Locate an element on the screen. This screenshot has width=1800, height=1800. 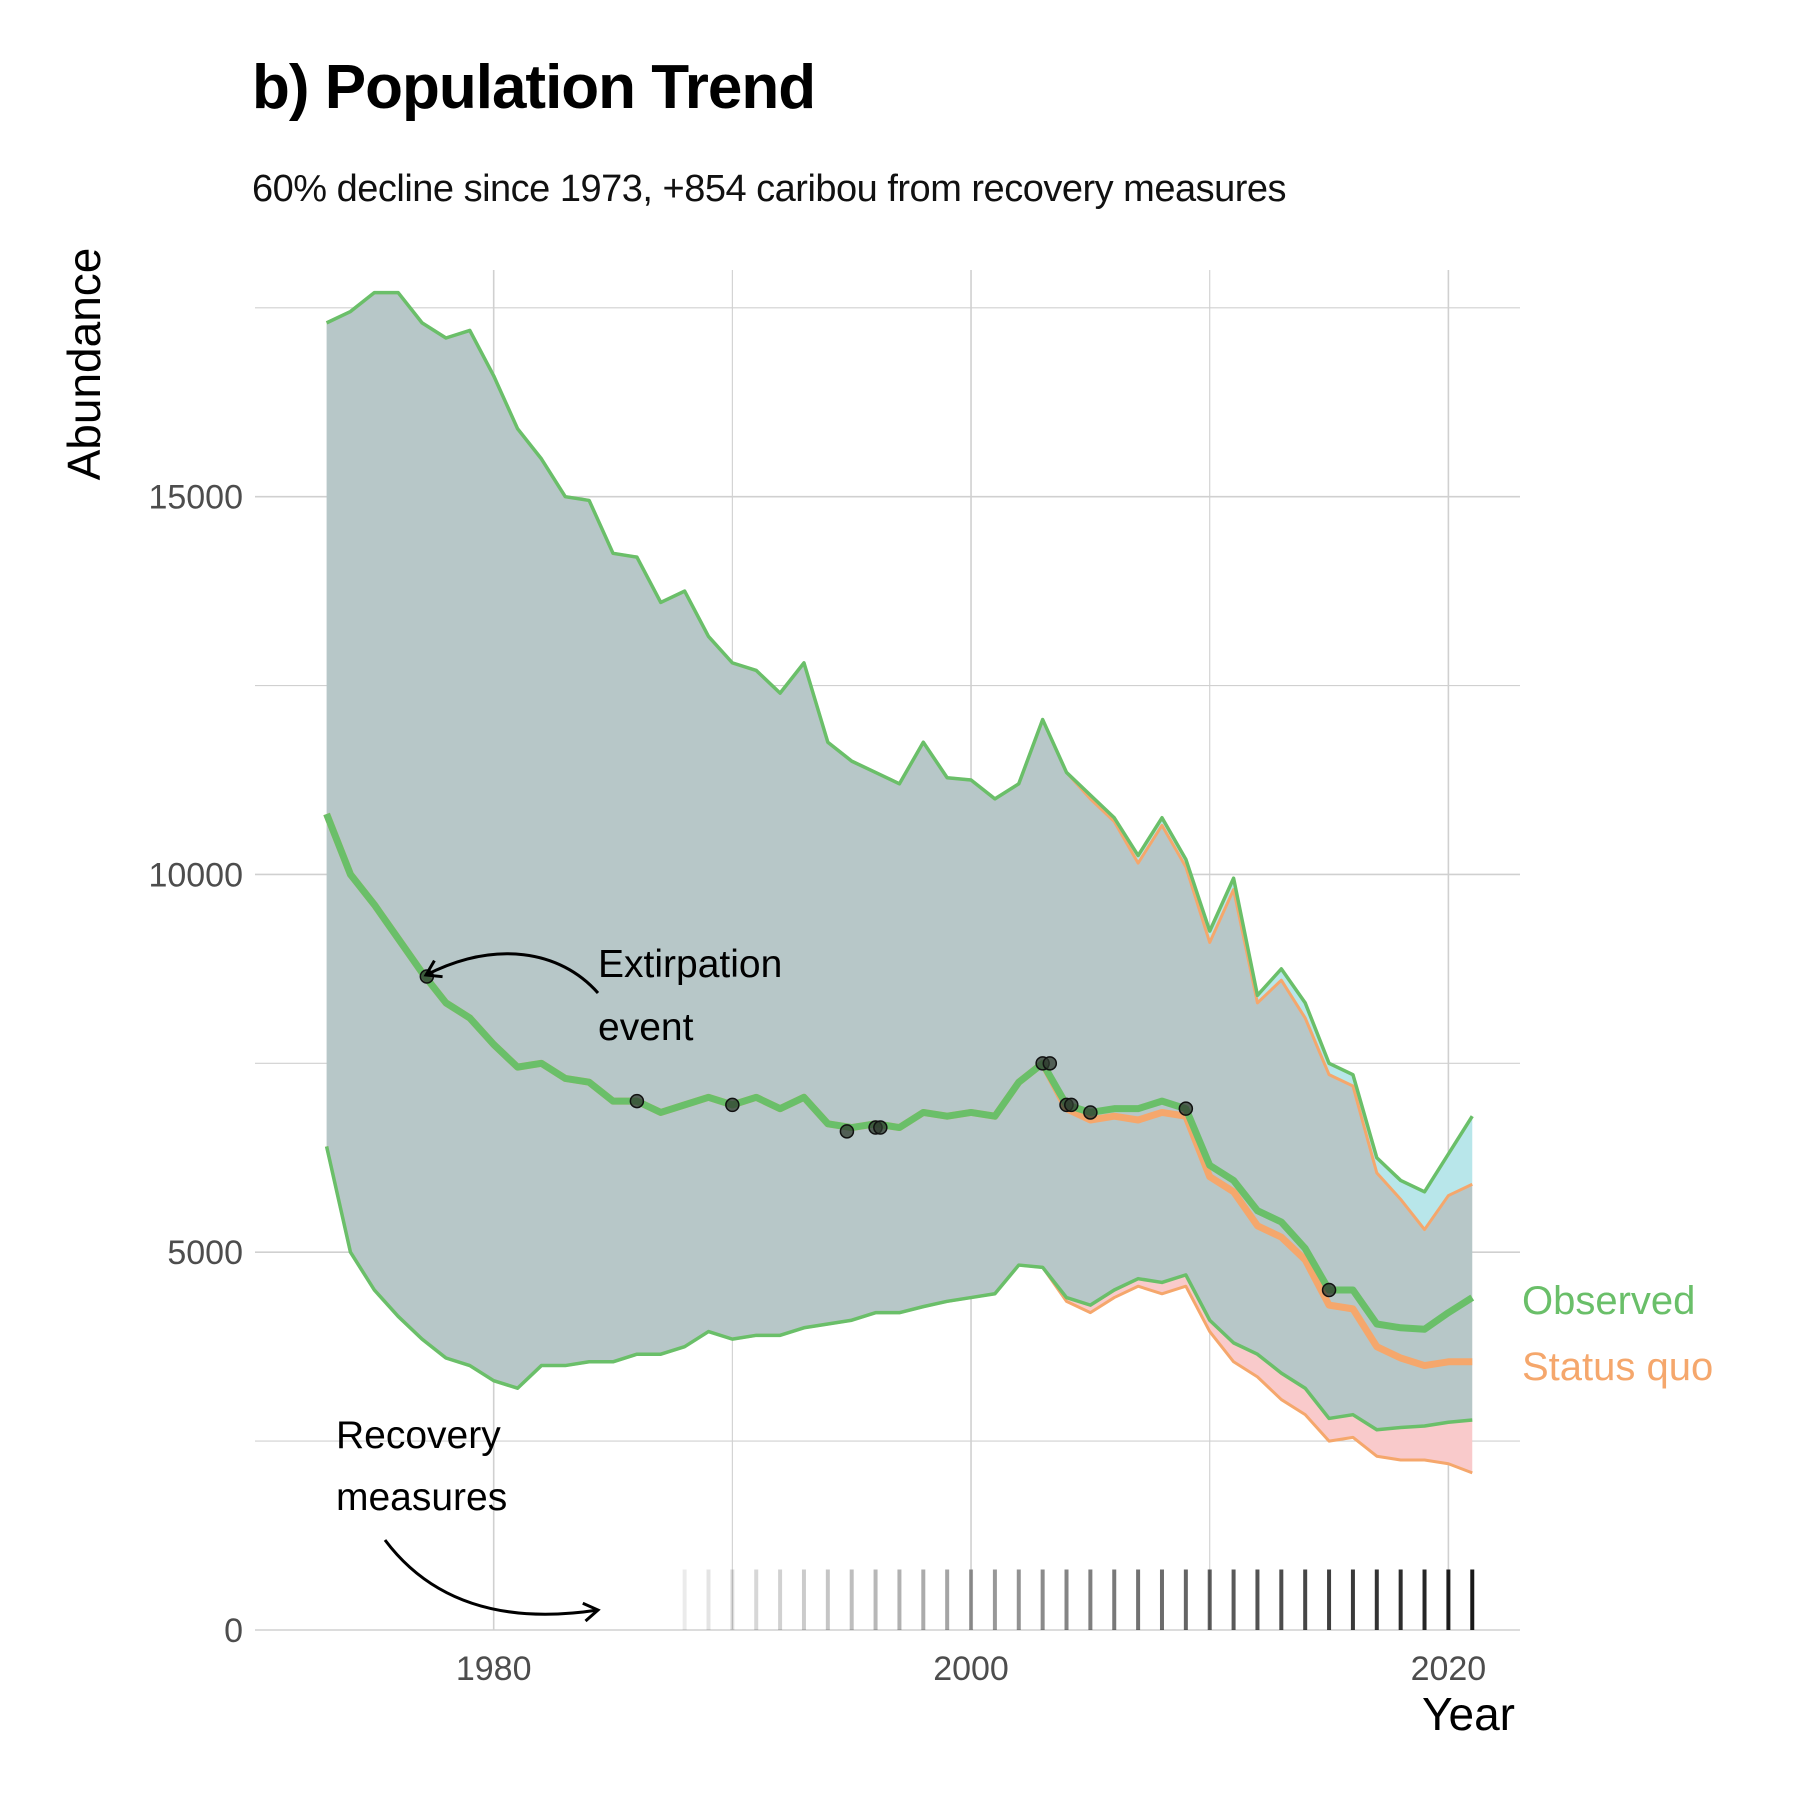
recovery-annotation-line1: Recovery is located at coordinates (418, 1435).